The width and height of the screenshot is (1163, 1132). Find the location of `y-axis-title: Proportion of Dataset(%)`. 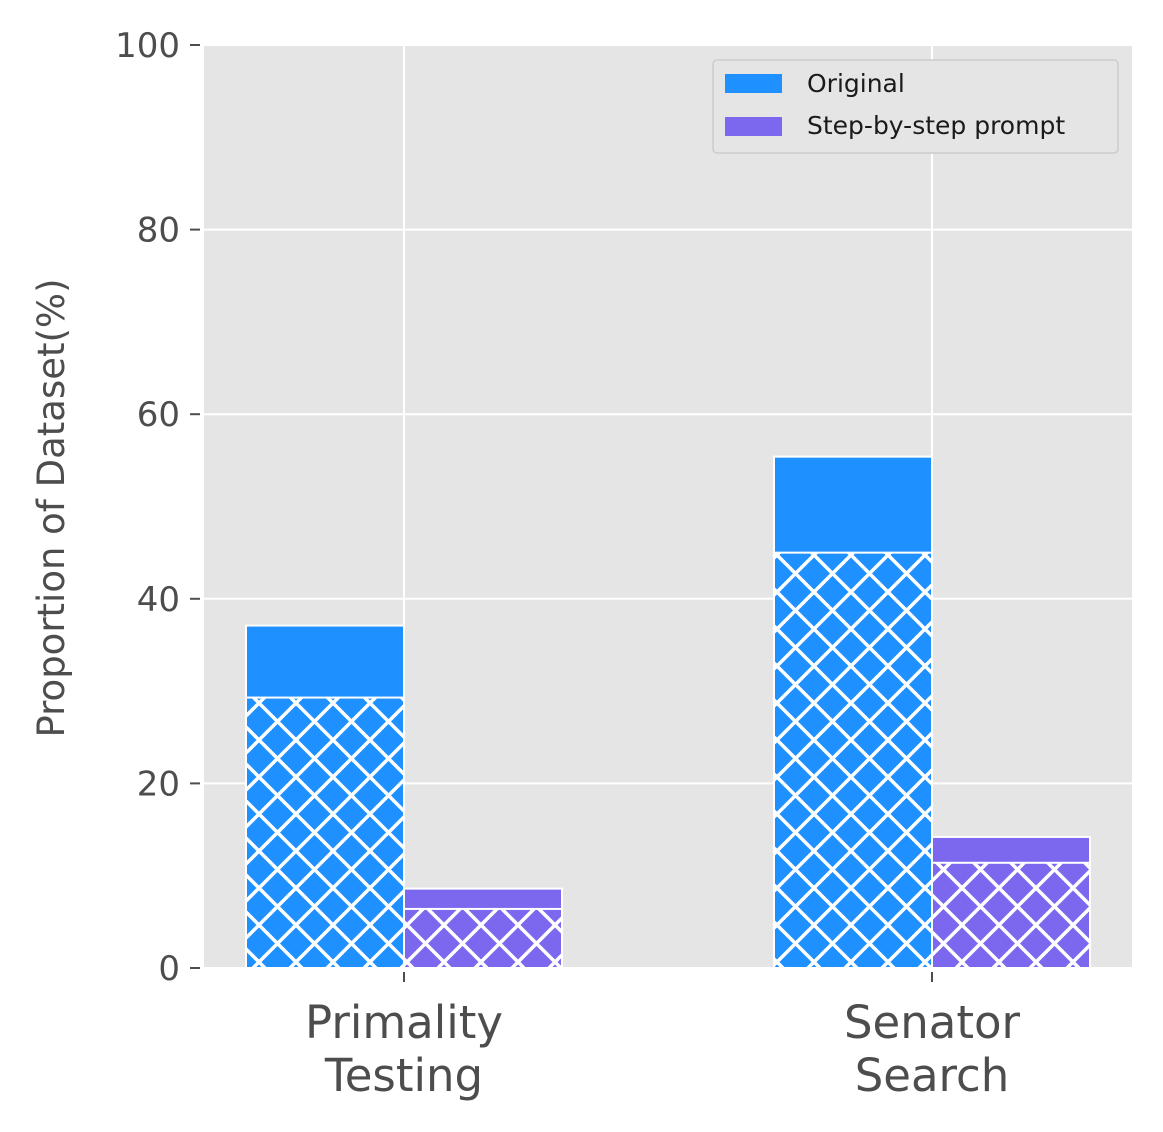

y-axis-title: Proportion of Dataset(%) is located at coordinates (51, 507).